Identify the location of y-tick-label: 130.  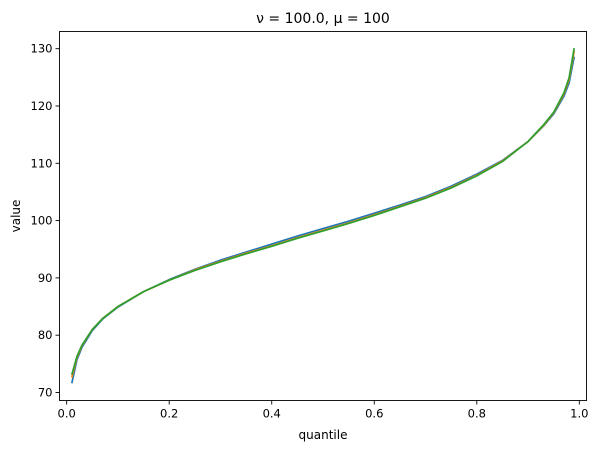
(42, 49).